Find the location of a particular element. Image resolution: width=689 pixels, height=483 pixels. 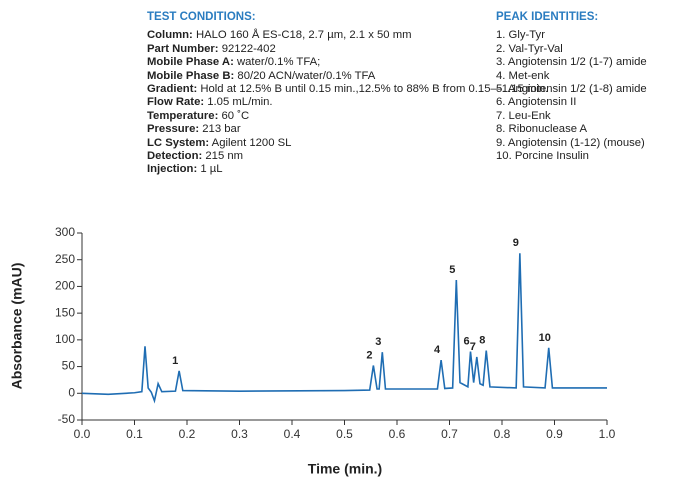

peak-label: 5 is located at coordinates (452, 270).